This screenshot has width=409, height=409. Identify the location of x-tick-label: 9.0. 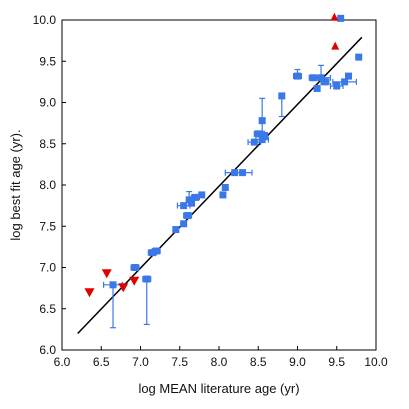
(297, 362).